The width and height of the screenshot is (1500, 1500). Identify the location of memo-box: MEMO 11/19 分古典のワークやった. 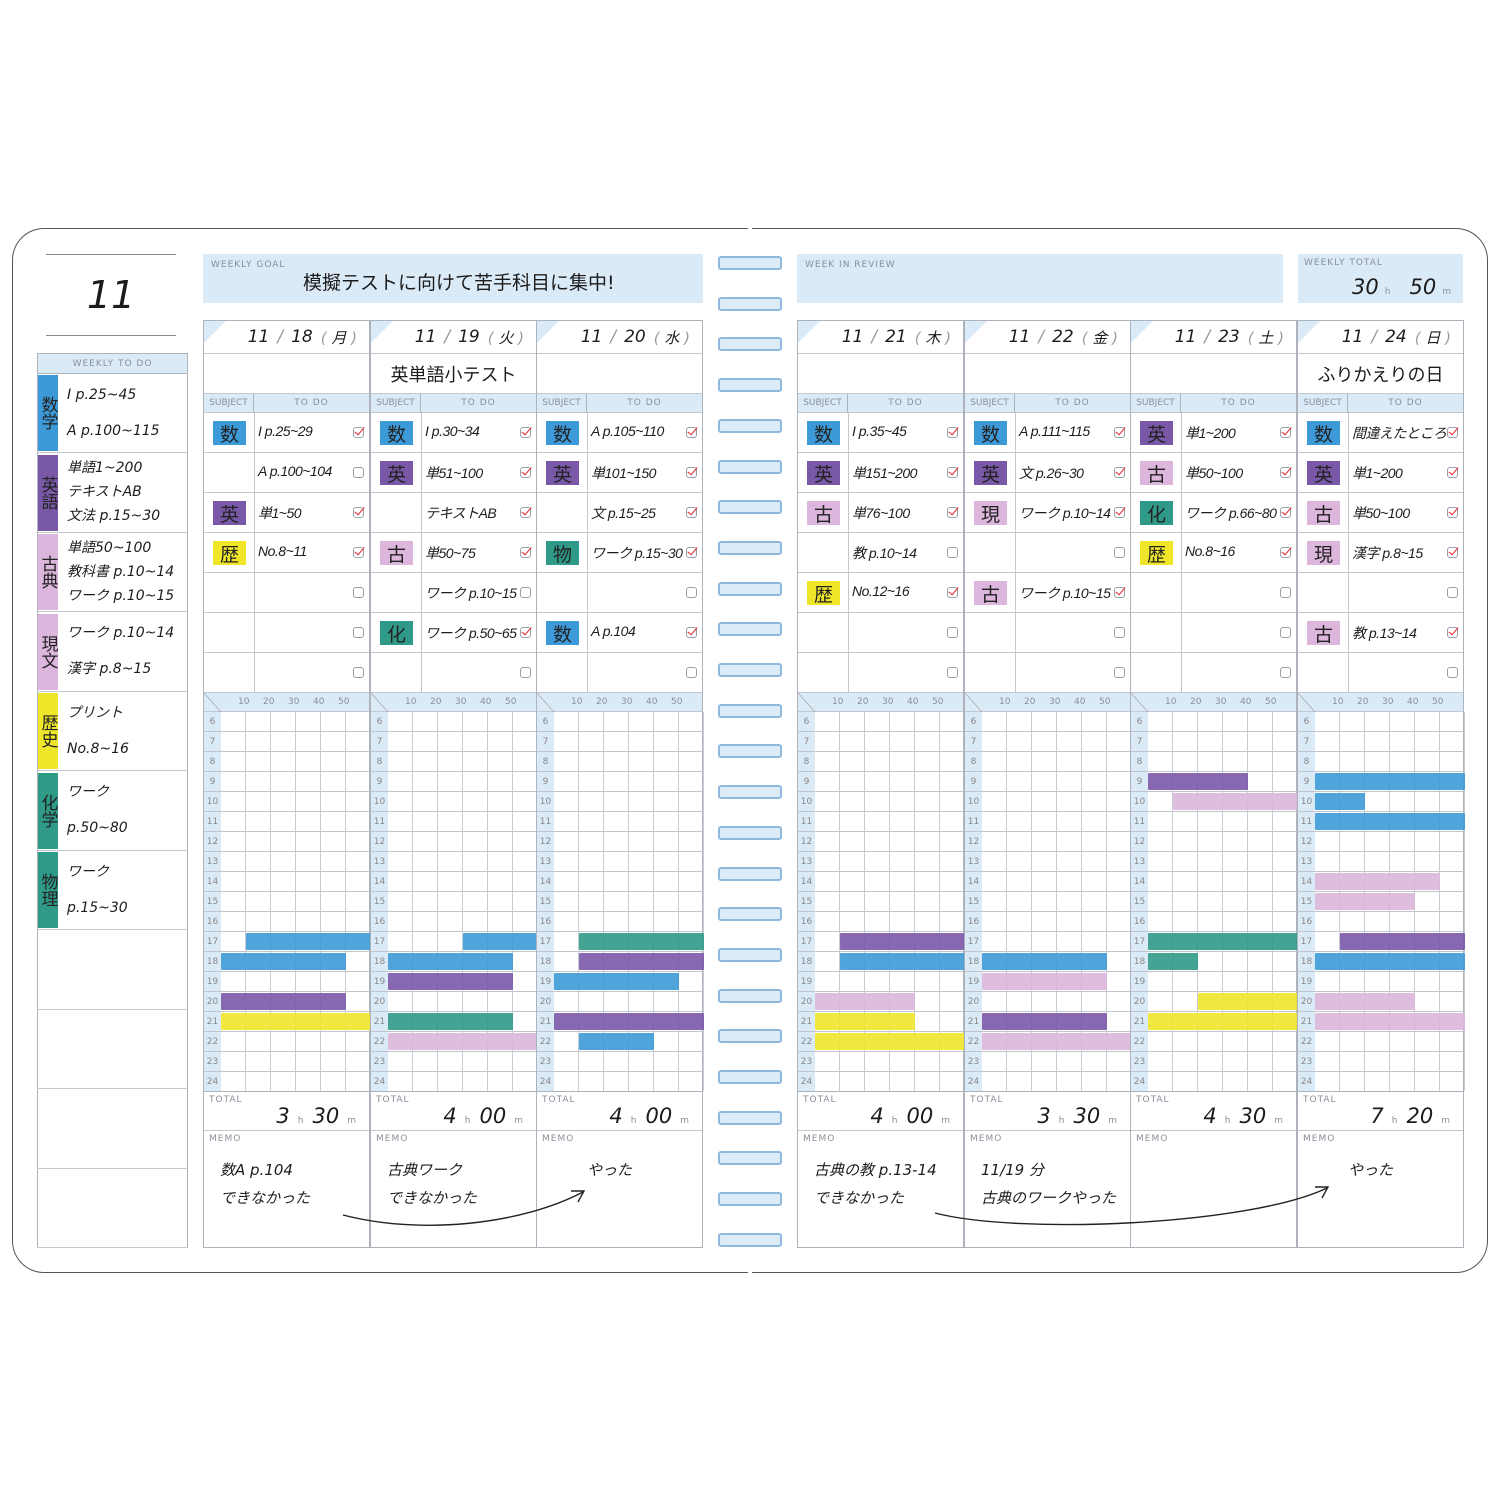
(1047, 1190).